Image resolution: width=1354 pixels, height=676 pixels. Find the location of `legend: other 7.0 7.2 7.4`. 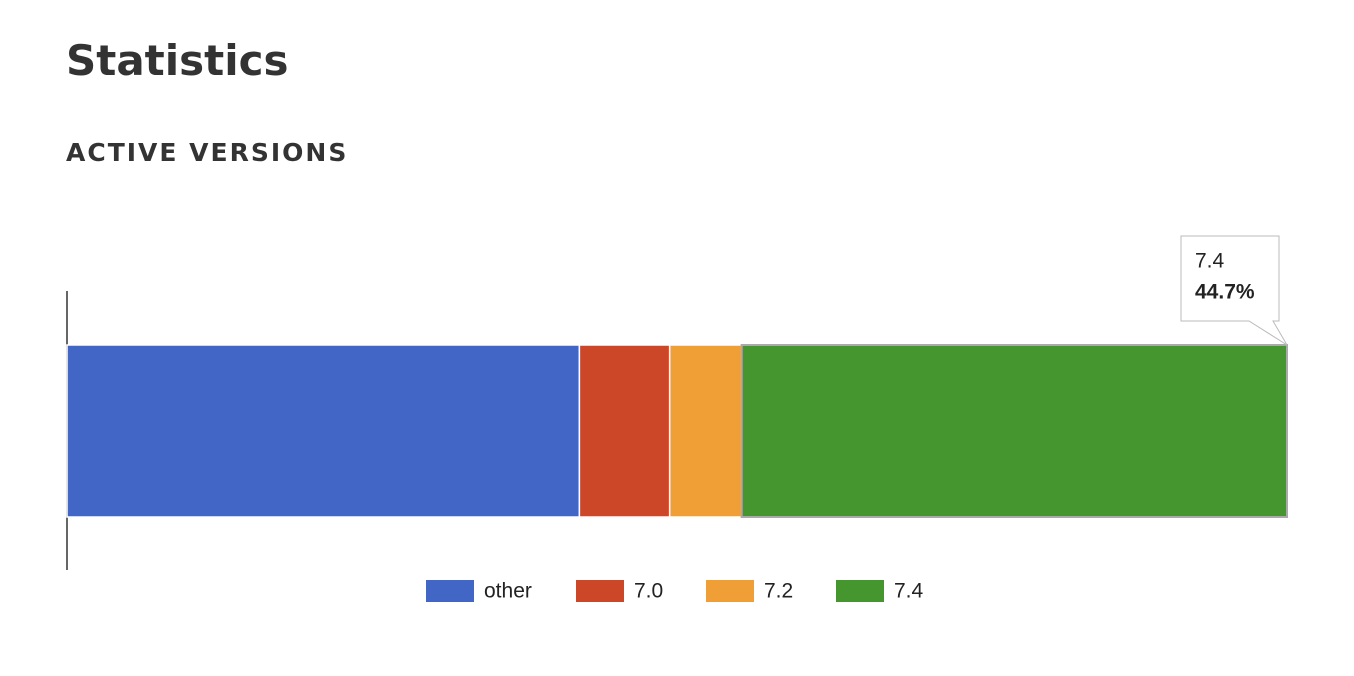

legend: other 7.0 7.2 7.4 is located at coordinates (675, 591).